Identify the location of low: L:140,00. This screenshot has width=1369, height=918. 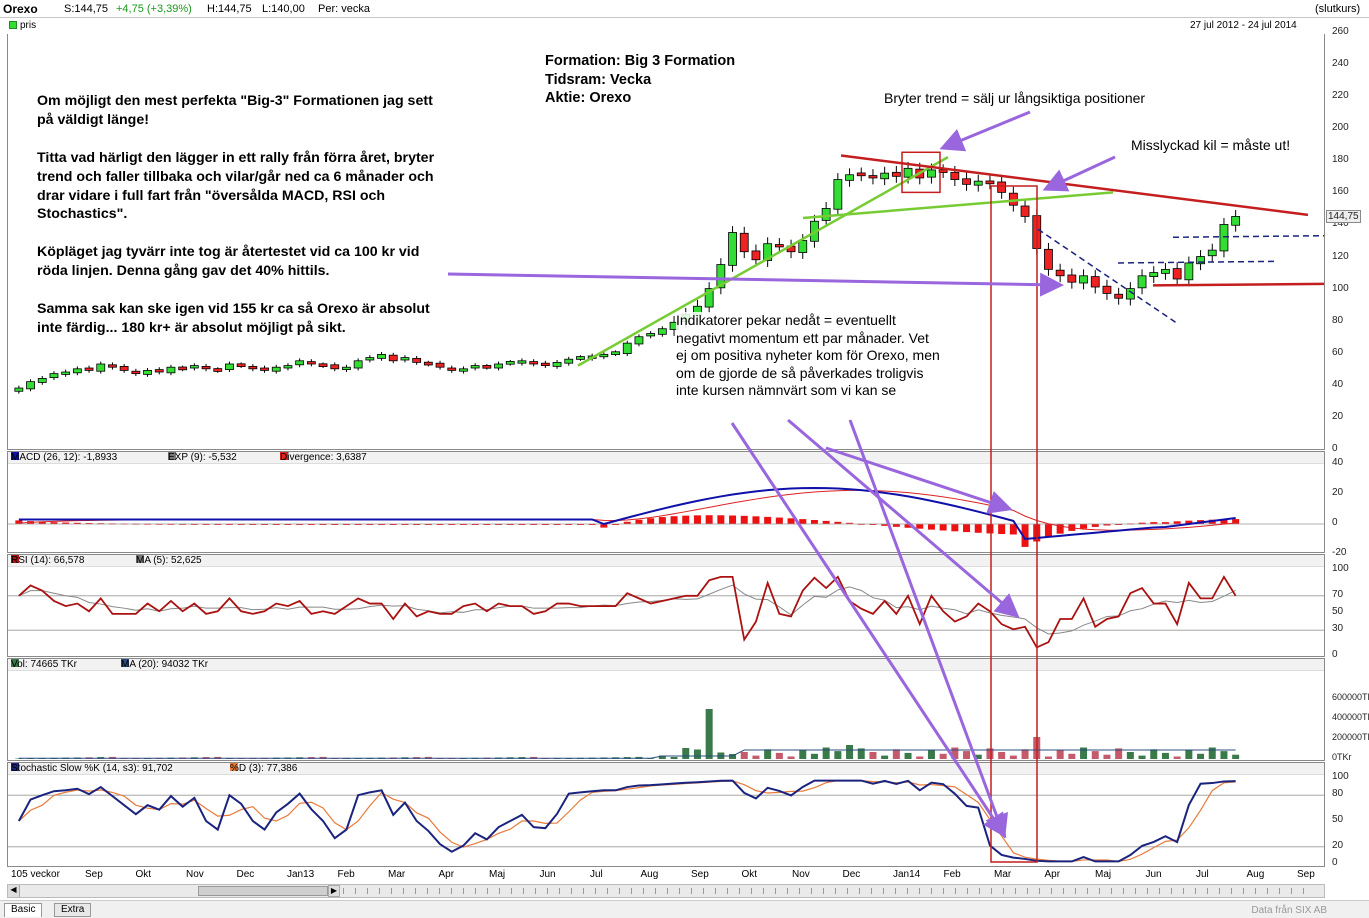
(283, 9).